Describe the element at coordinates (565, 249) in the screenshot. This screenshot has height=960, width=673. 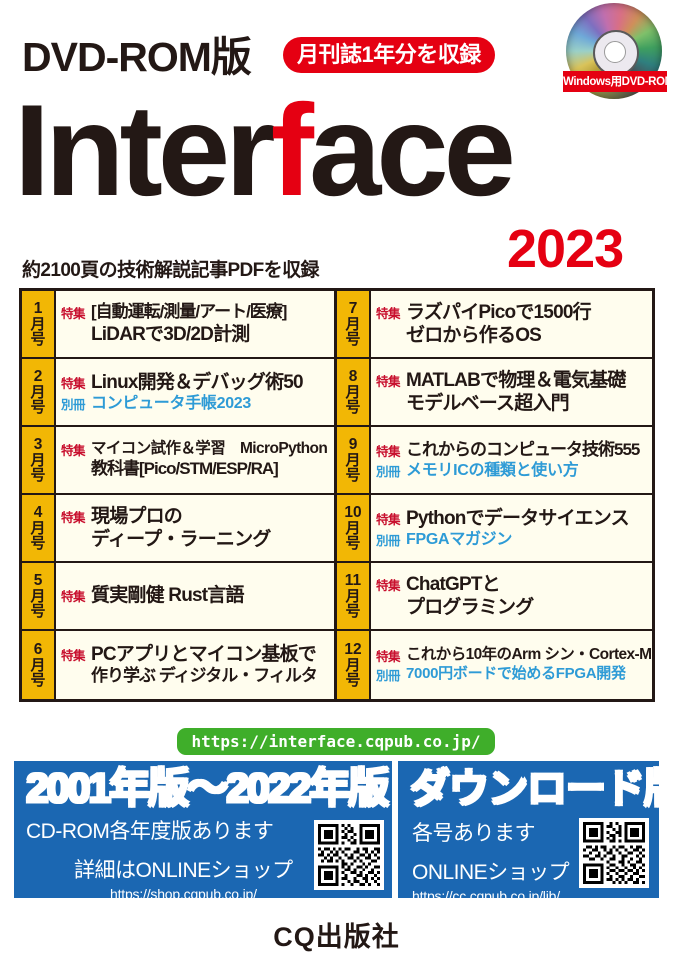
I see `edition-year: 2023` at that location.